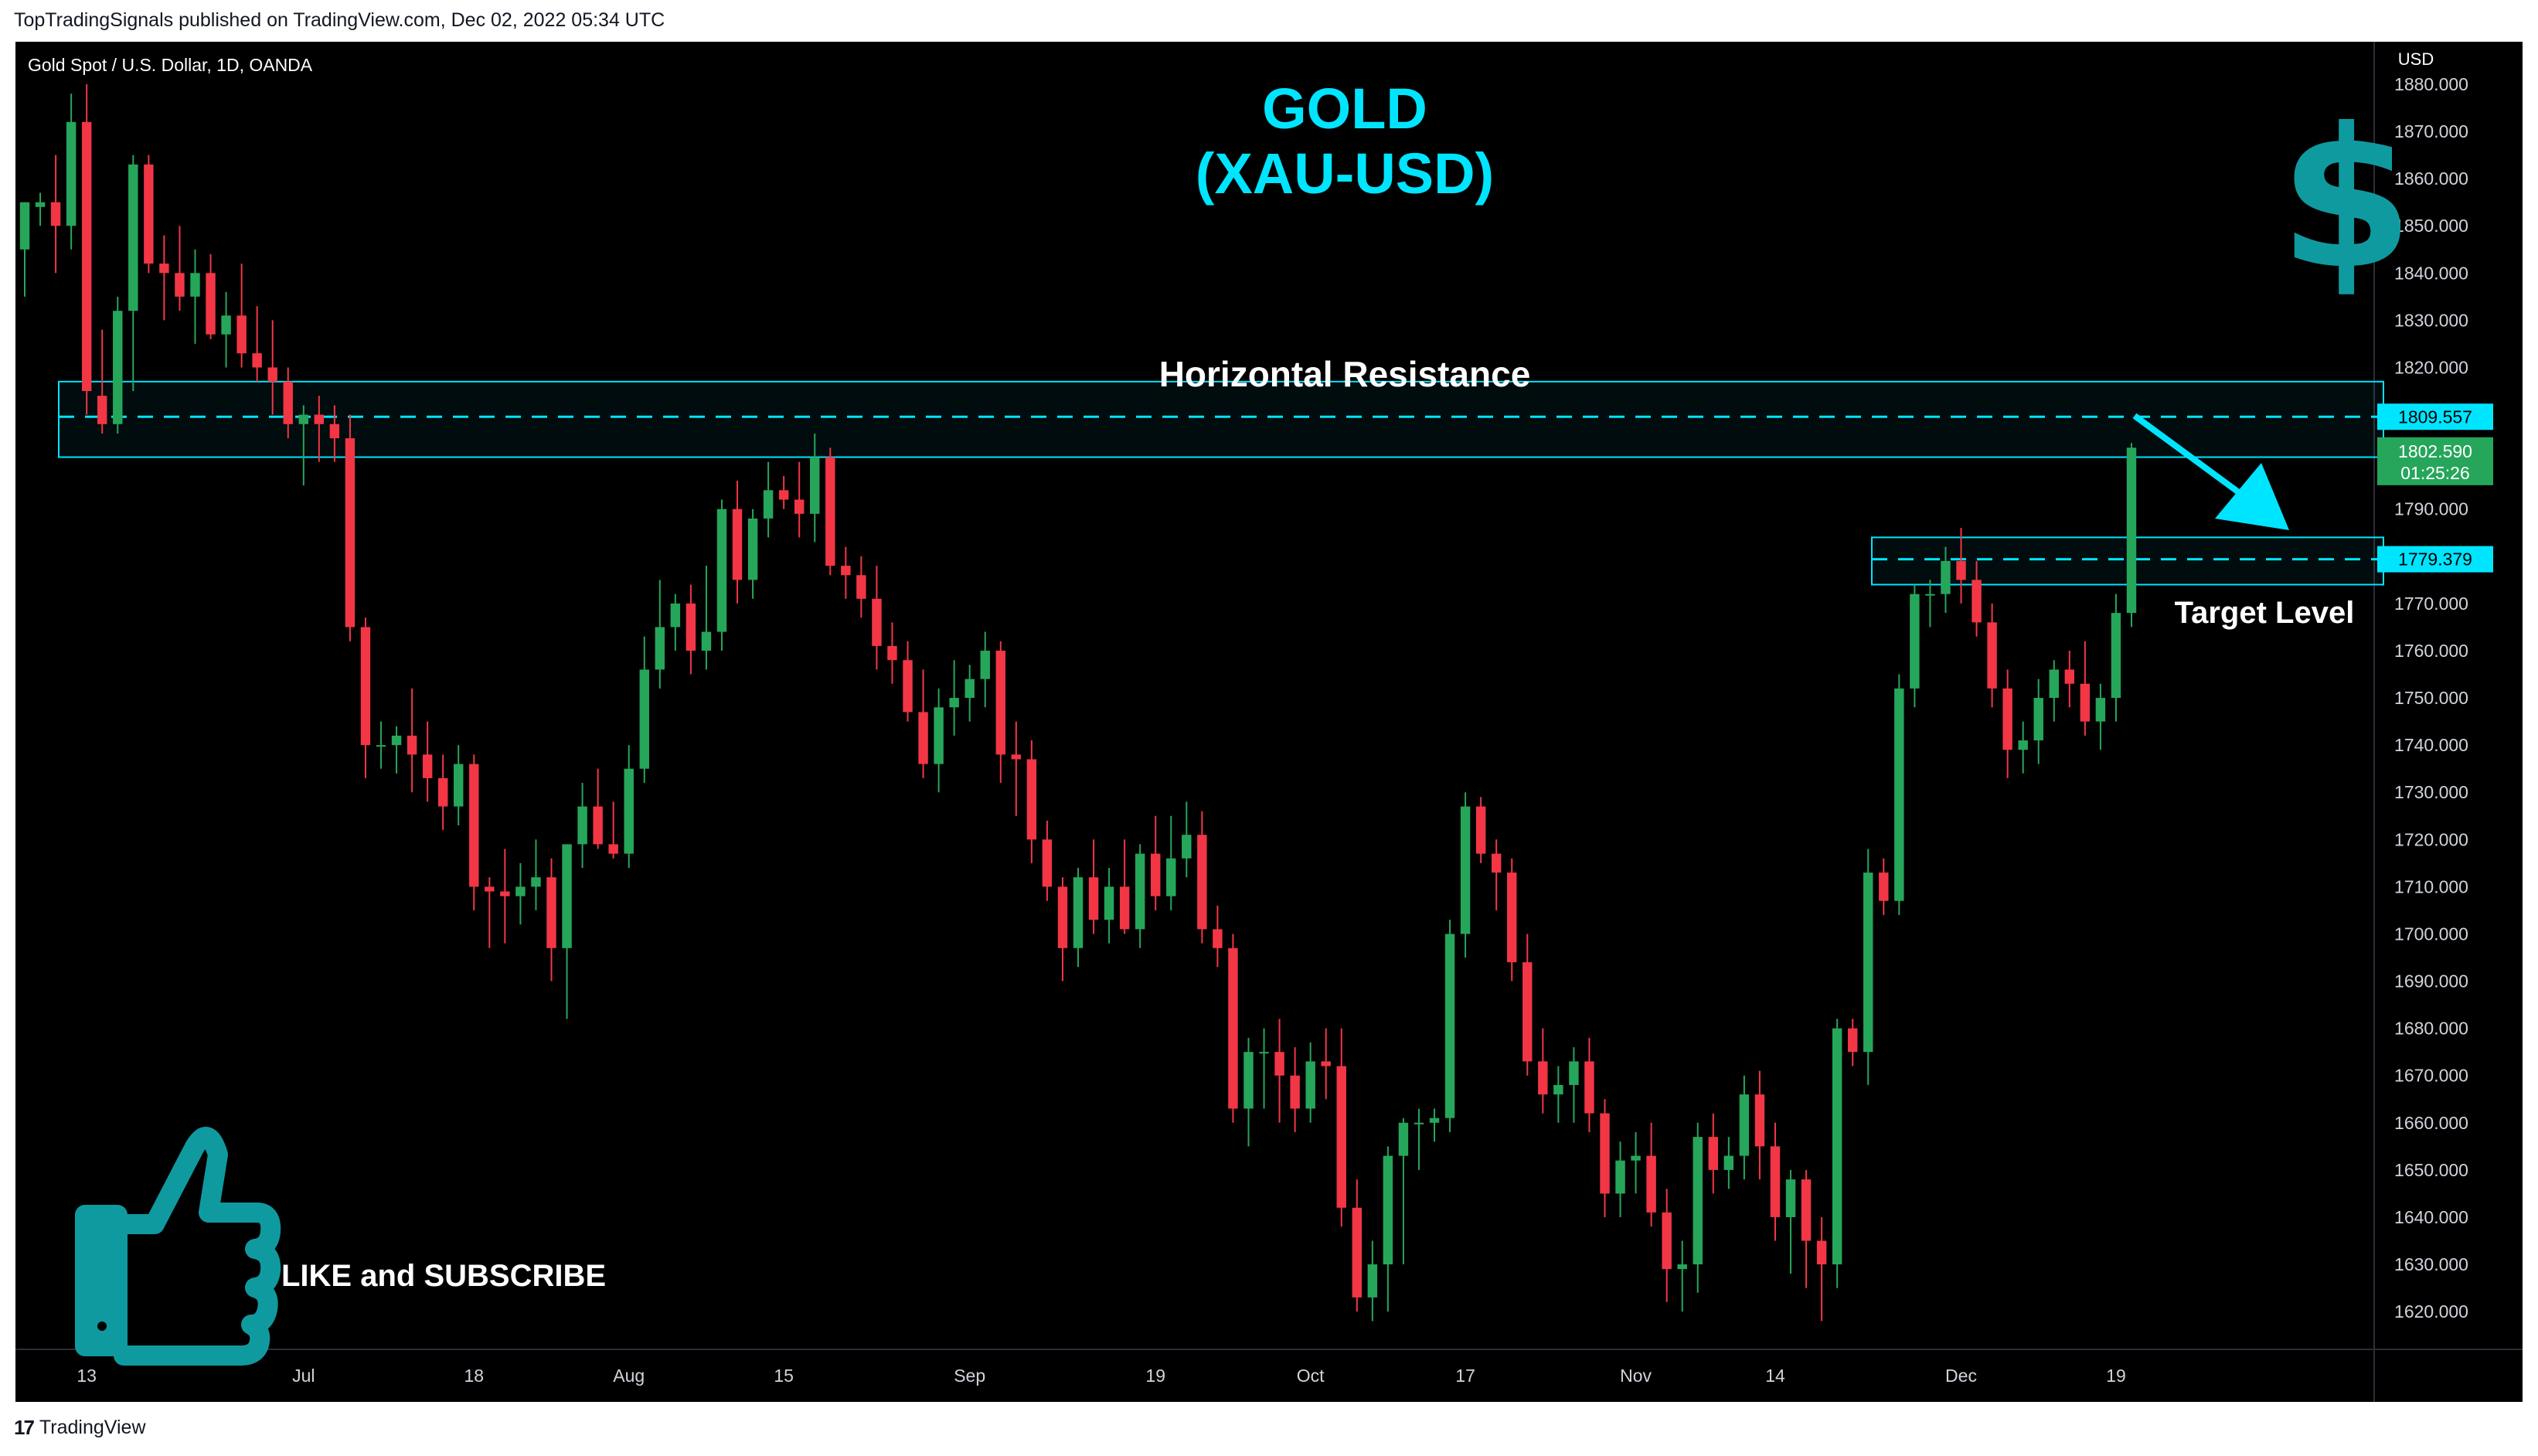  I want to click on price-tick-label: 1720.000, so click(2431, 839).